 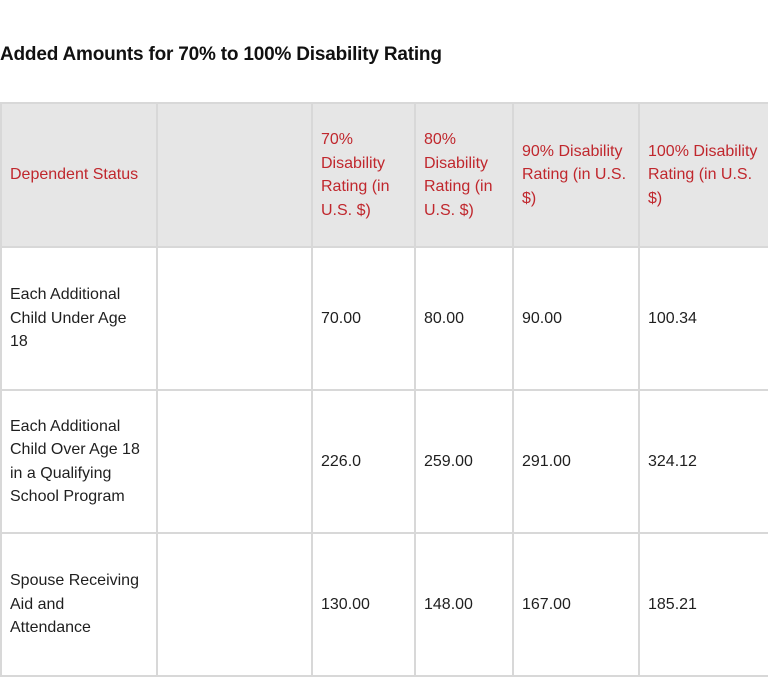 What do you see at coordinates (703, 175) in the screenshot?
I see `header-100-percent: 100% Disability Rating (in U.S. $)` at bounding box center [703, 175].